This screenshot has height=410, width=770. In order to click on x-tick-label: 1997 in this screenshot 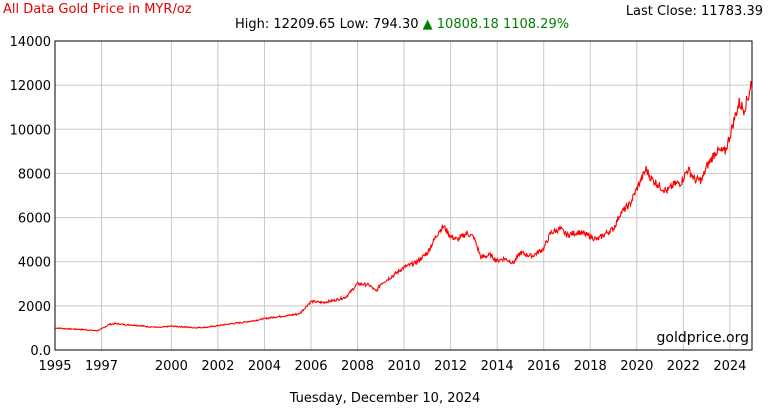, I will do `click(101, 366)`.